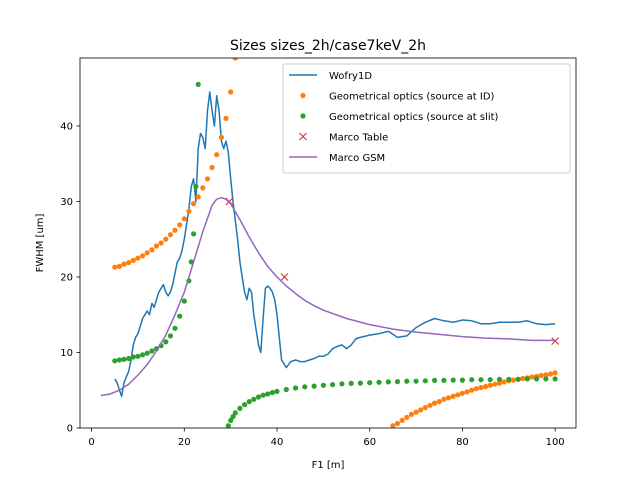 The width and height of the screenshot is (640, 480). I want to click on x-tick-label: 100, so click(555, 442).